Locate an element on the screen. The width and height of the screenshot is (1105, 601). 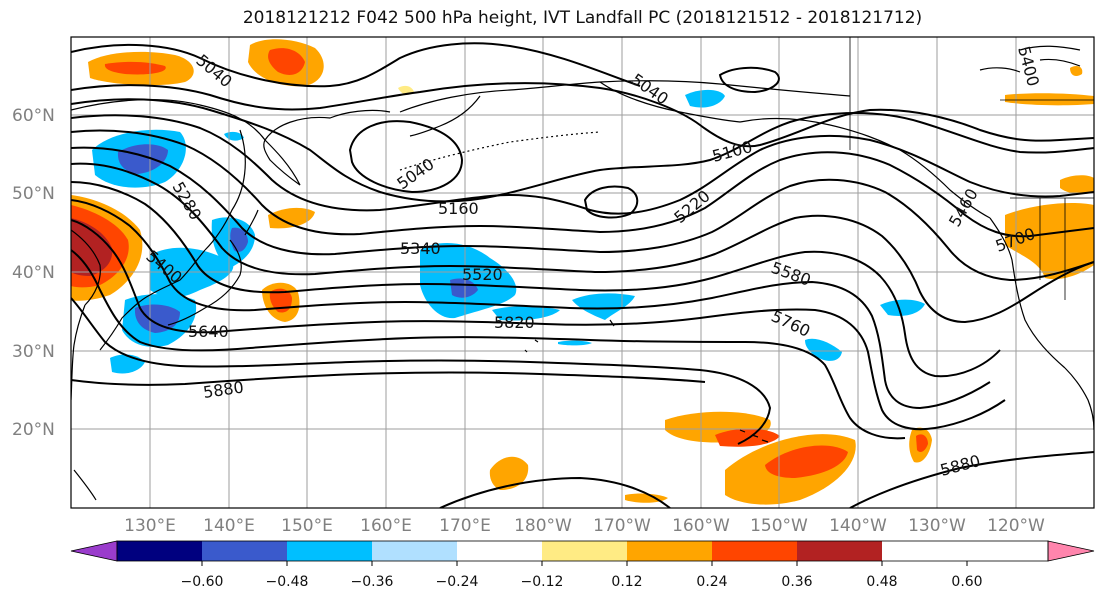
colorbar-extend-left is located at coordinates (94, 551).